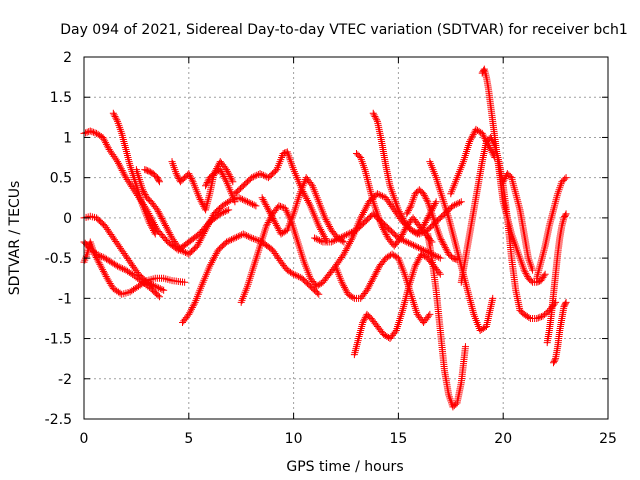 This screenshot has height=480, width=640. Describe the element at coordinates (608, 439) in the screenshot. I see `x-tick-label: 25` at that location.